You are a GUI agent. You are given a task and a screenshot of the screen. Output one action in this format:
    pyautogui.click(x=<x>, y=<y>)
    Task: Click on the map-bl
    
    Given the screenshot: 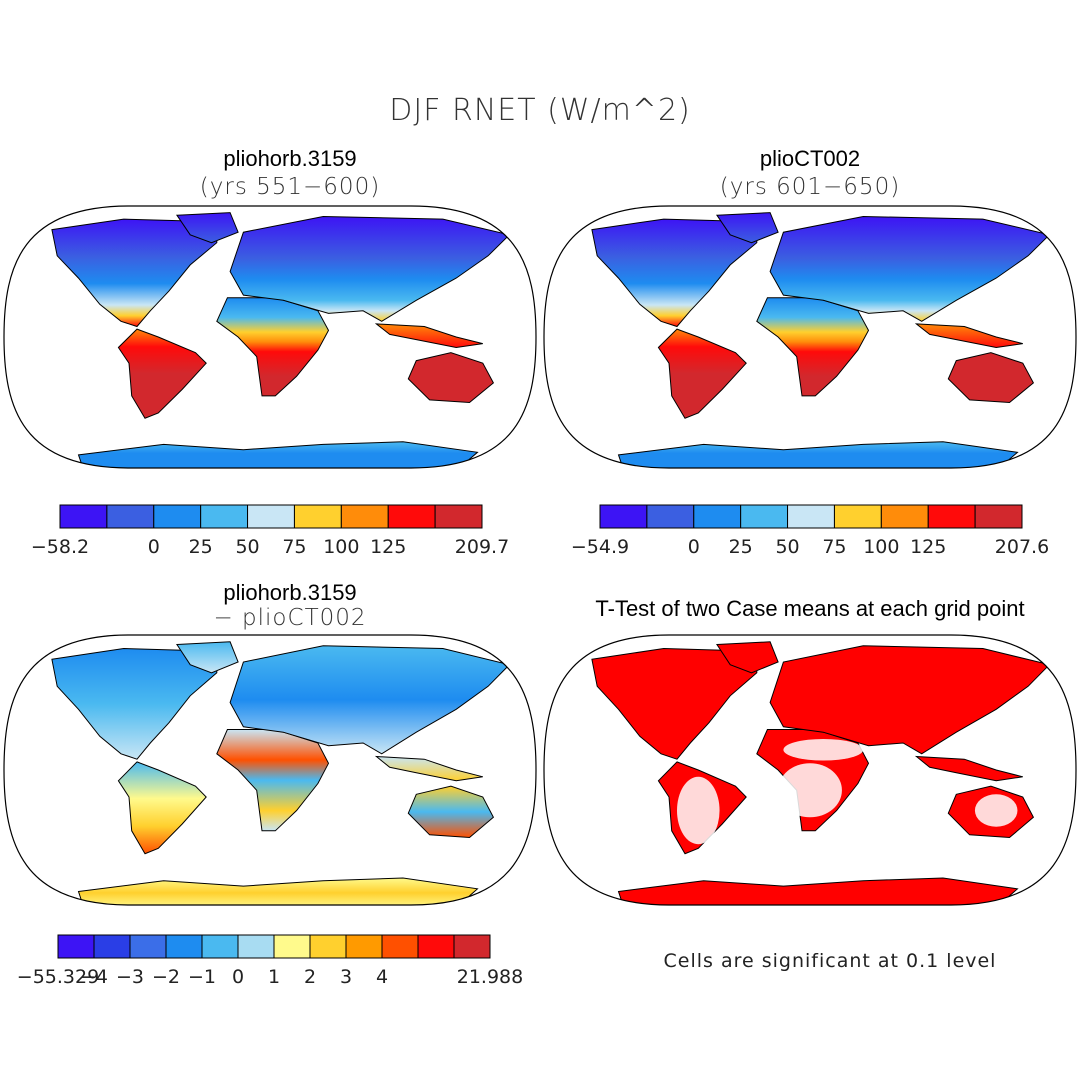 What is the action you would take?
    pyautogui.click(x=281, y=773)
    